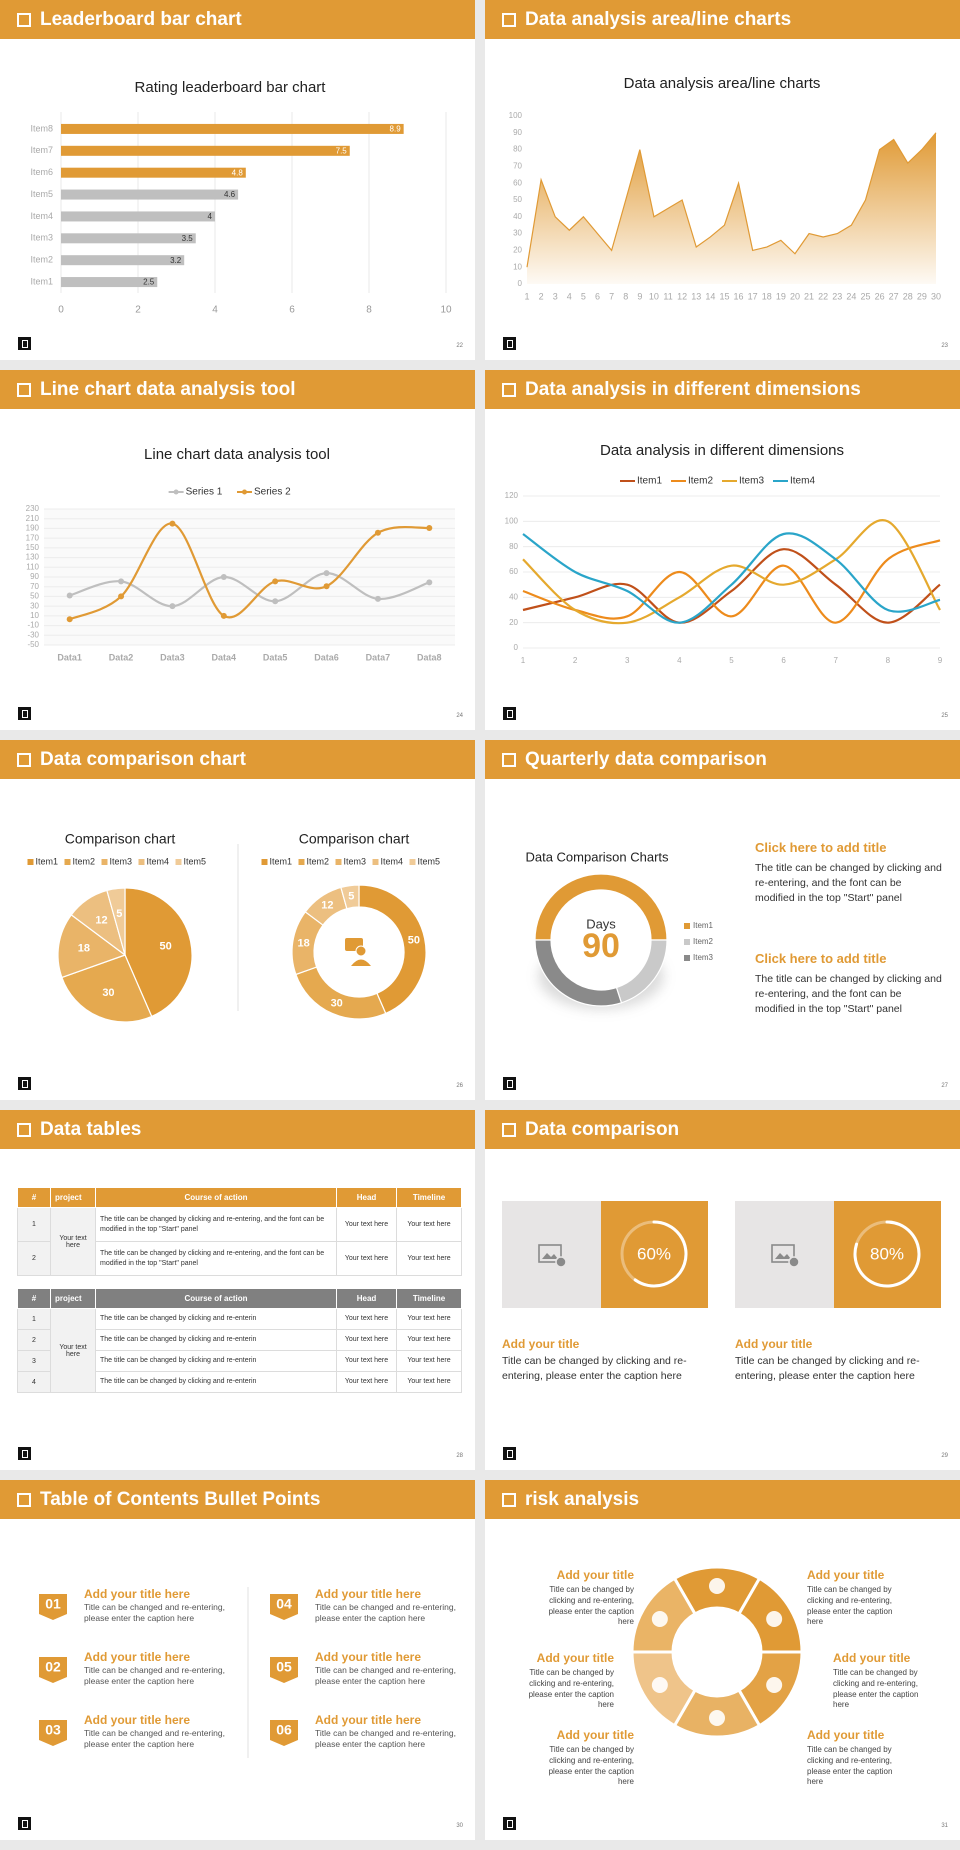 This screenshot has height=1850, width=960. What do you see at coordinates (783, 660) in the screenshot?
I see `x-tick-label: 6` at bounding box center [783, 660].